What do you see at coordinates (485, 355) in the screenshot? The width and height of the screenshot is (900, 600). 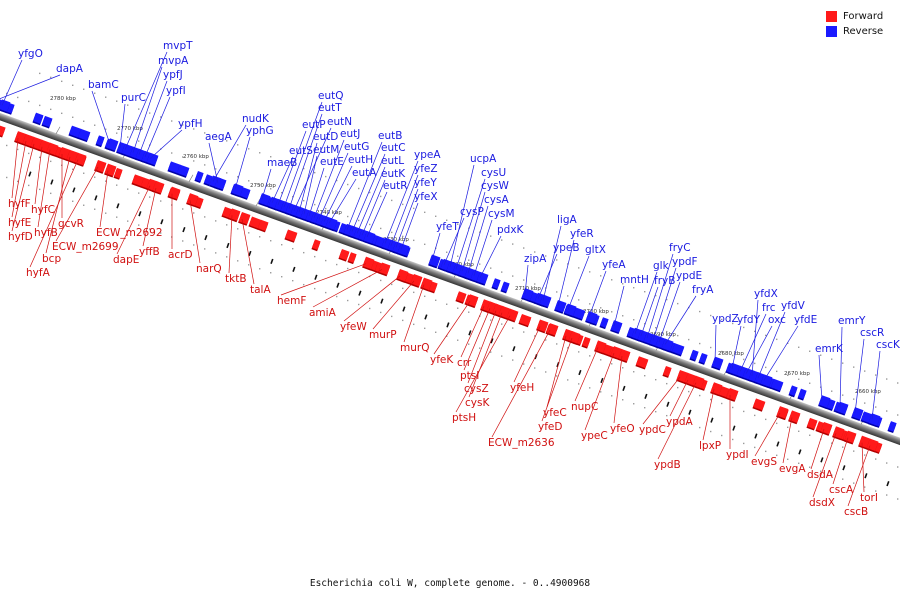 I see `leader-cysk` at bounding box center [485, 355].